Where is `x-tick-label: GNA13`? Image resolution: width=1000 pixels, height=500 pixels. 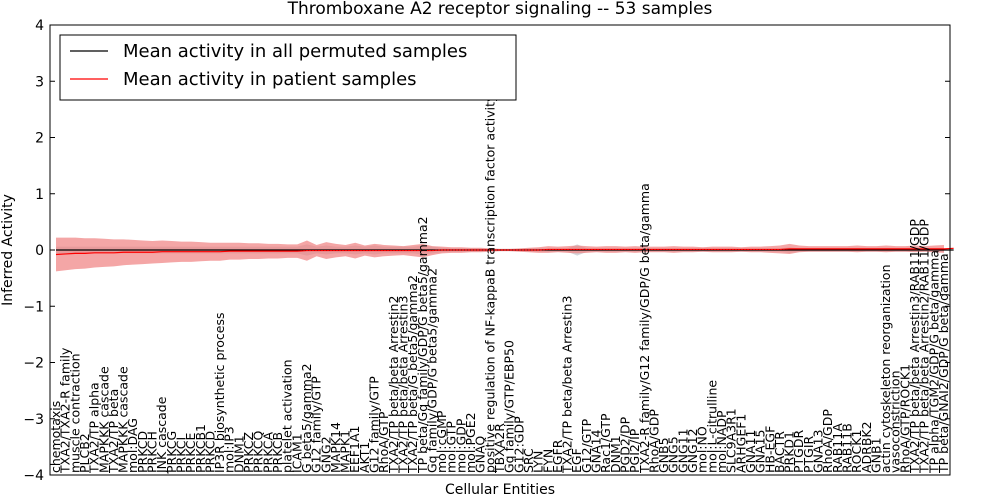 x-tick-label: GNA13 is located at coordinates (818, 452).